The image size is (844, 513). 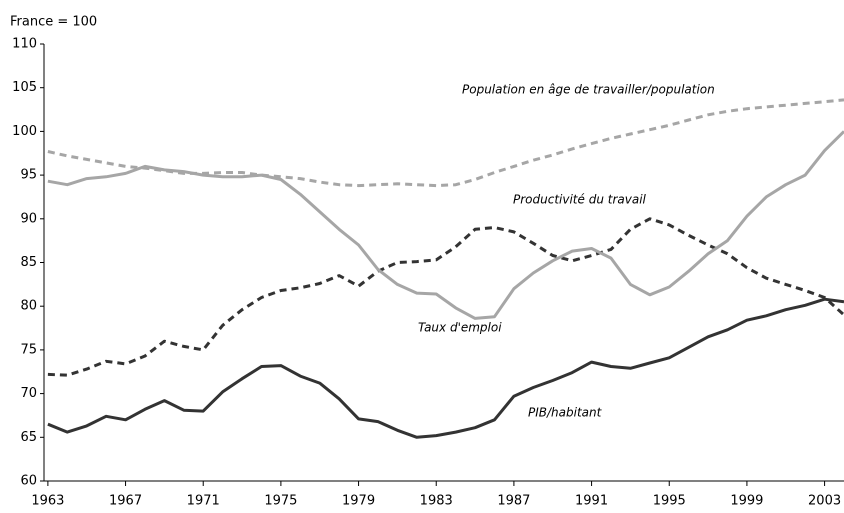 What do you see at coordinates (203, 501) in the screenshot?
I see `x-tick-label: 1971` at bounding box center [203, 501].